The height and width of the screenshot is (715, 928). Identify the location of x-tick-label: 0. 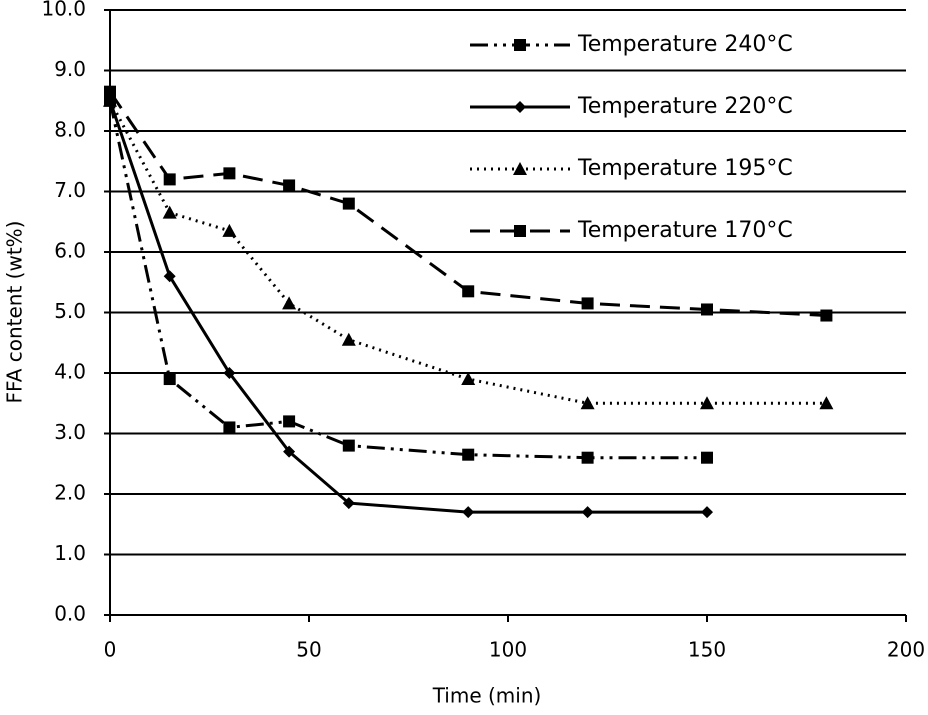
(110, 650).